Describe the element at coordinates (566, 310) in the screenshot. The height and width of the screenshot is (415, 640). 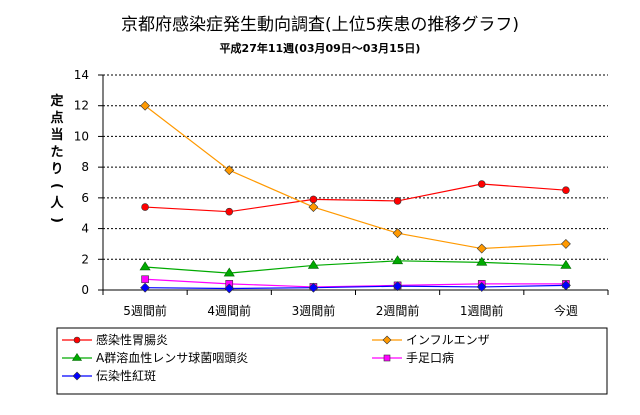
I see `x-tick-label: 今週` at that location.